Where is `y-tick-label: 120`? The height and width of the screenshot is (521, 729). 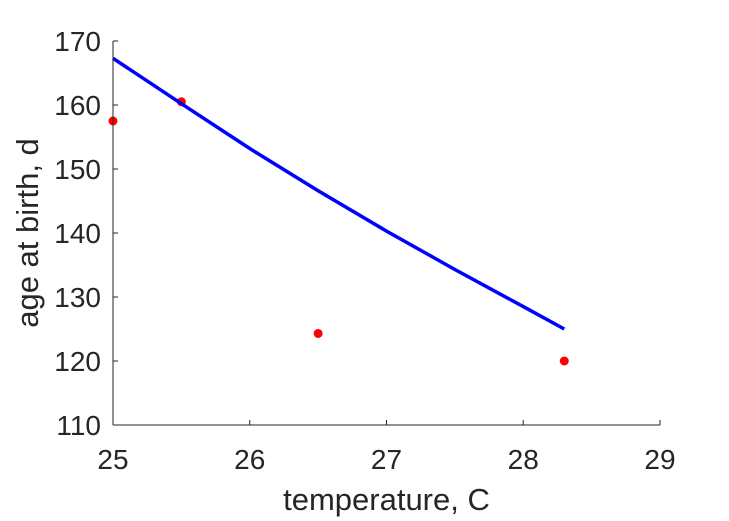 y-tick-label: 120 is located at coordinates (77, 361).